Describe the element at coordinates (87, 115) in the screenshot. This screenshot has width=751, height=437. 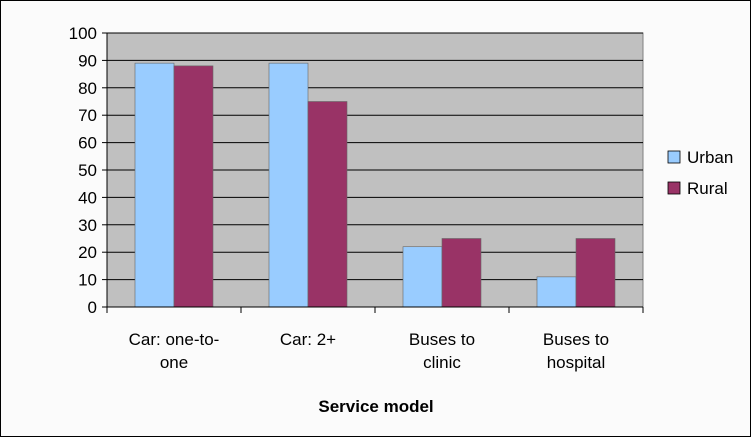
I see `y-tick-label: 70` at that location.